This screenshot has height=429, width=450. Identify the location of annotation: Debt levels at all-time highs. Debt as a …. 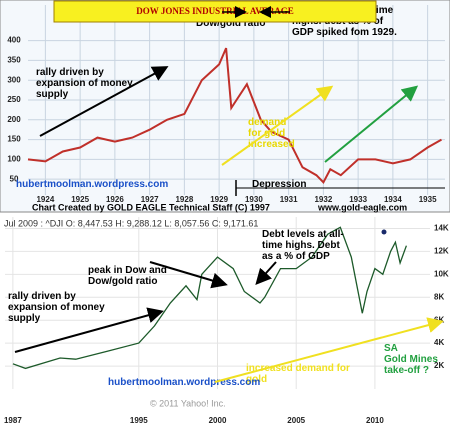
(303, 245).